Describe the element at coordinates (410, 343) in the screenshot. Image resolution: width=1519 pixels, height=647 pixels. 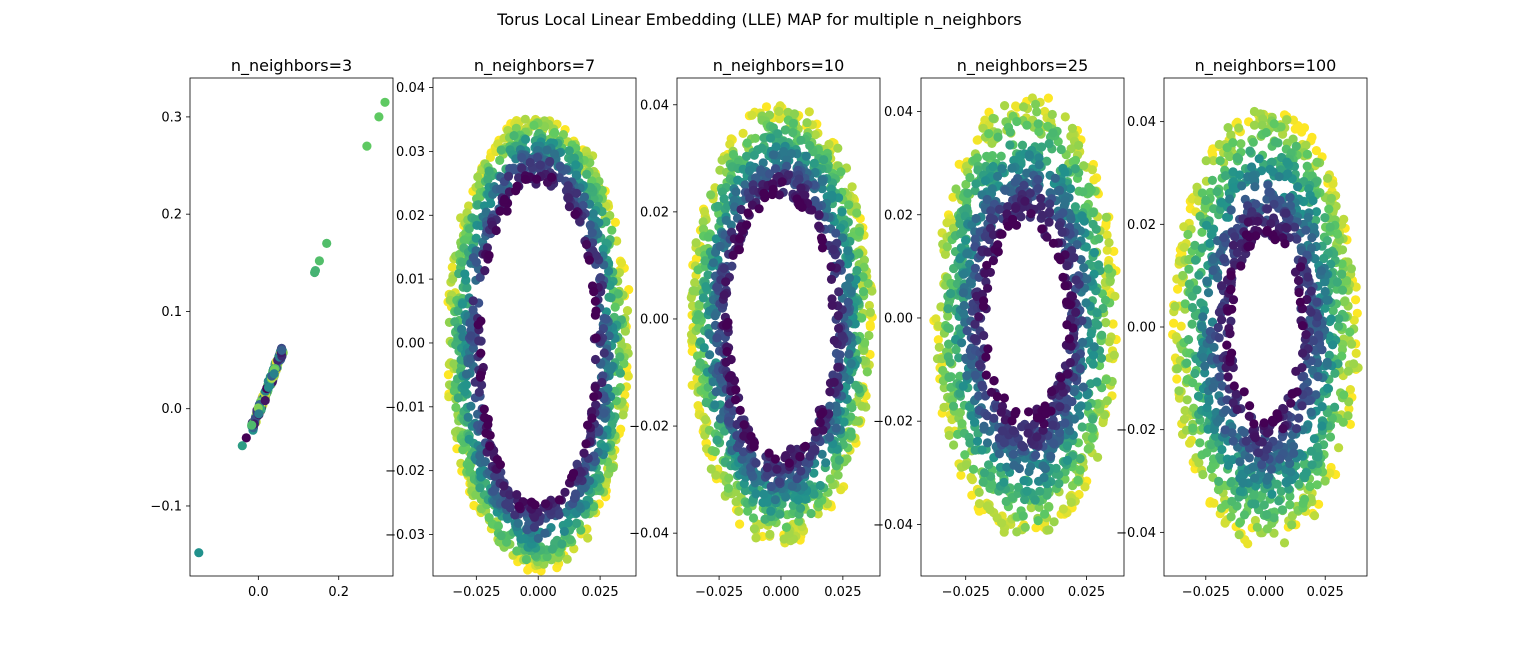
I see `y-tick-label: 0.00` at that location.